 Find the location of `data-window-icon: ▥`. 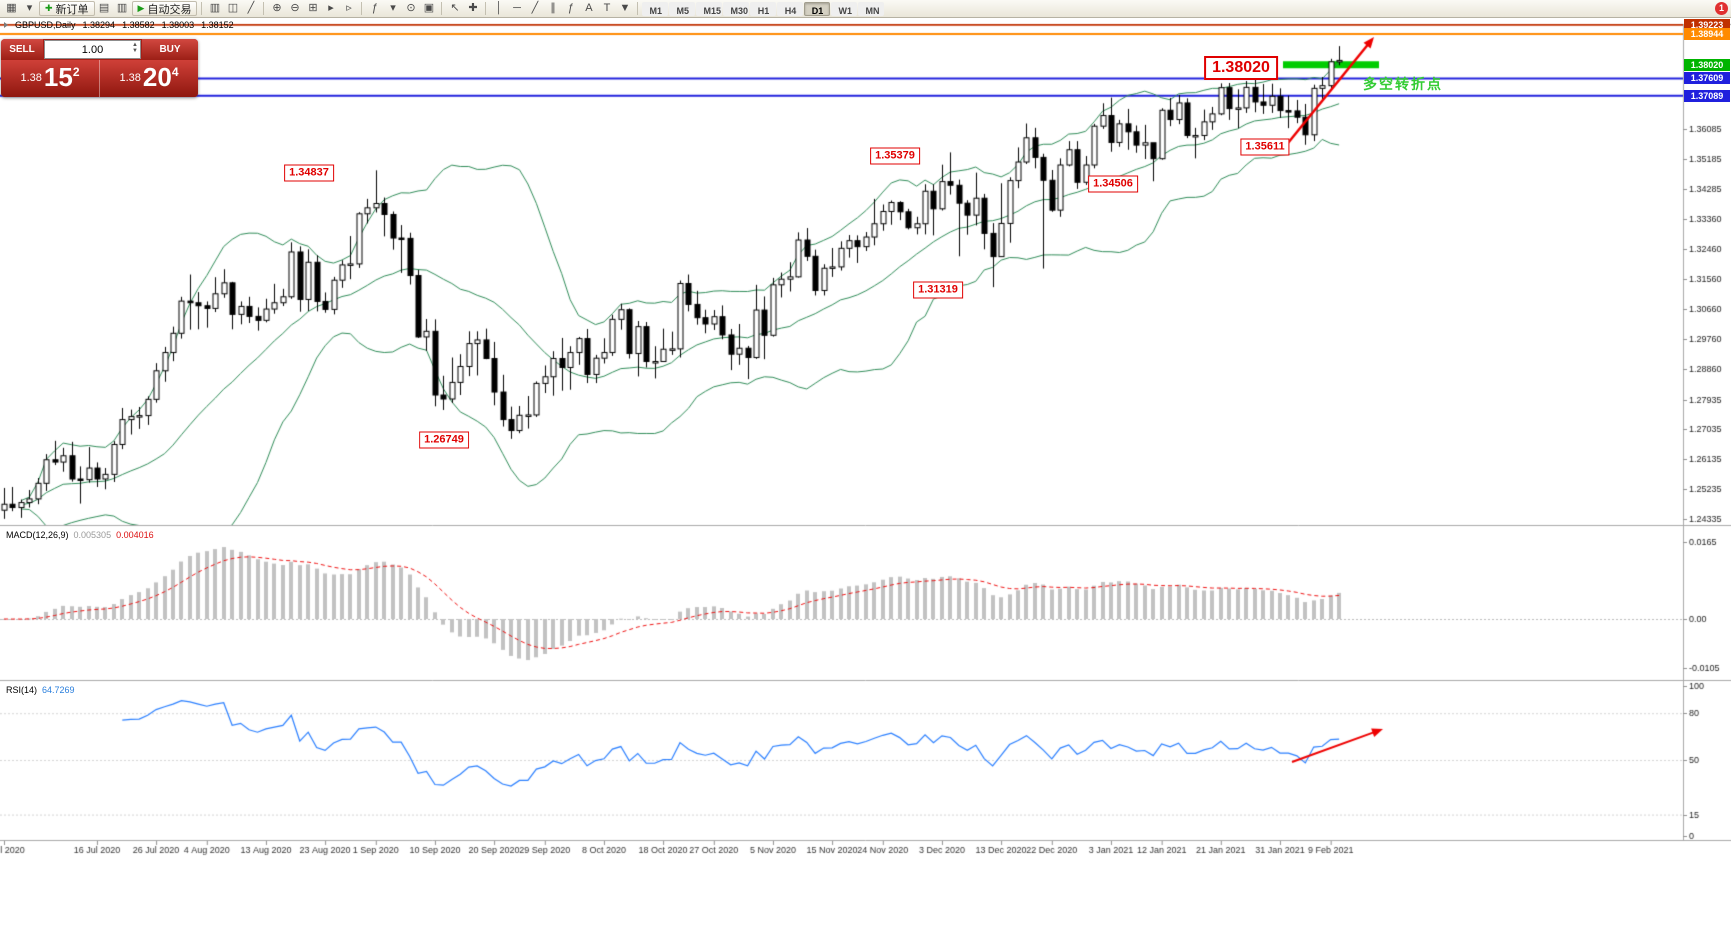

data-window-icon: ▥ is located at coordinates (122, 8).